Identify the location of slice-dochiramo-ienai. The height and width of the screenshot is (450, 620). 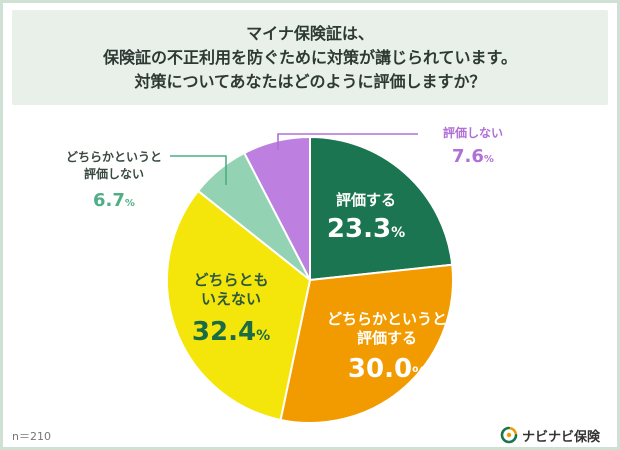
(239, 305).